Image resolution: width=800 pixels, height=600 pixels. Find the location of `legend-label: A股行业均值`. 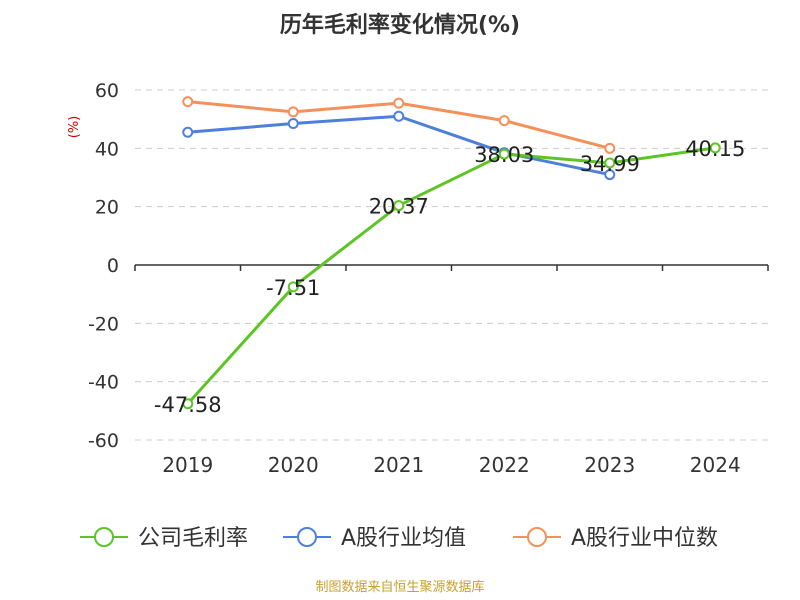

legend-label: A股行业均值 is located at coordinates (403, 538).